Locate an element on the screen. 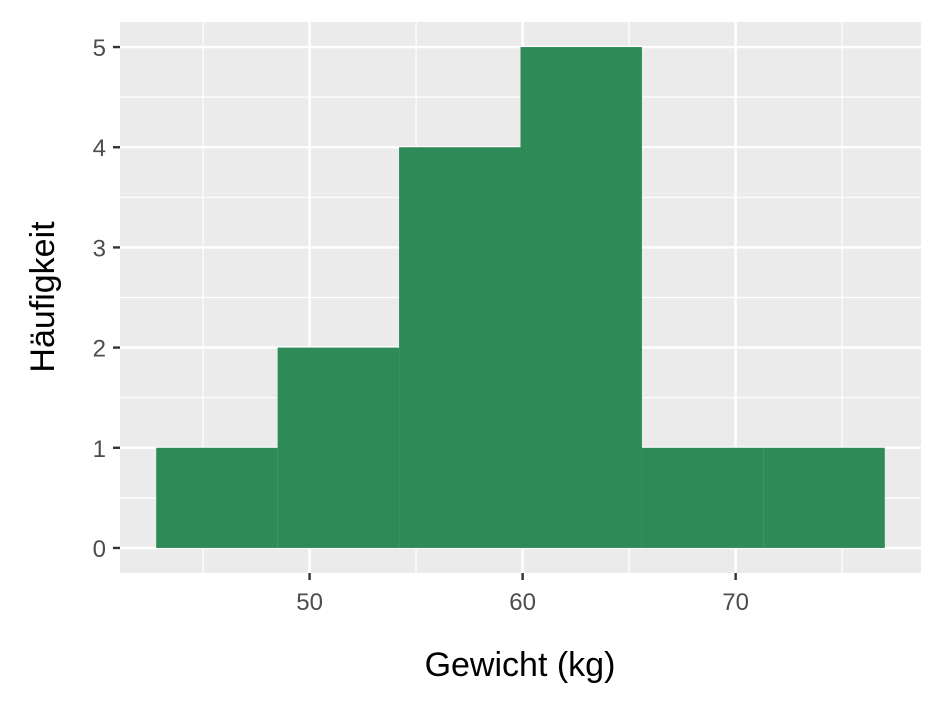 The height and width of the screenshot is (708, 944). x-tick-label: 70 is located at coordinates (735, 602).